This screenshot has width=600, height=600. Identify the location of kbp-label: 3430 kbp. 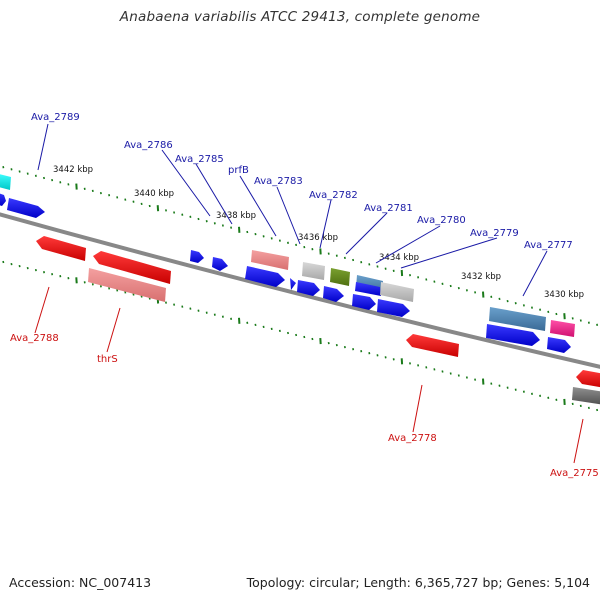
(564, 295).